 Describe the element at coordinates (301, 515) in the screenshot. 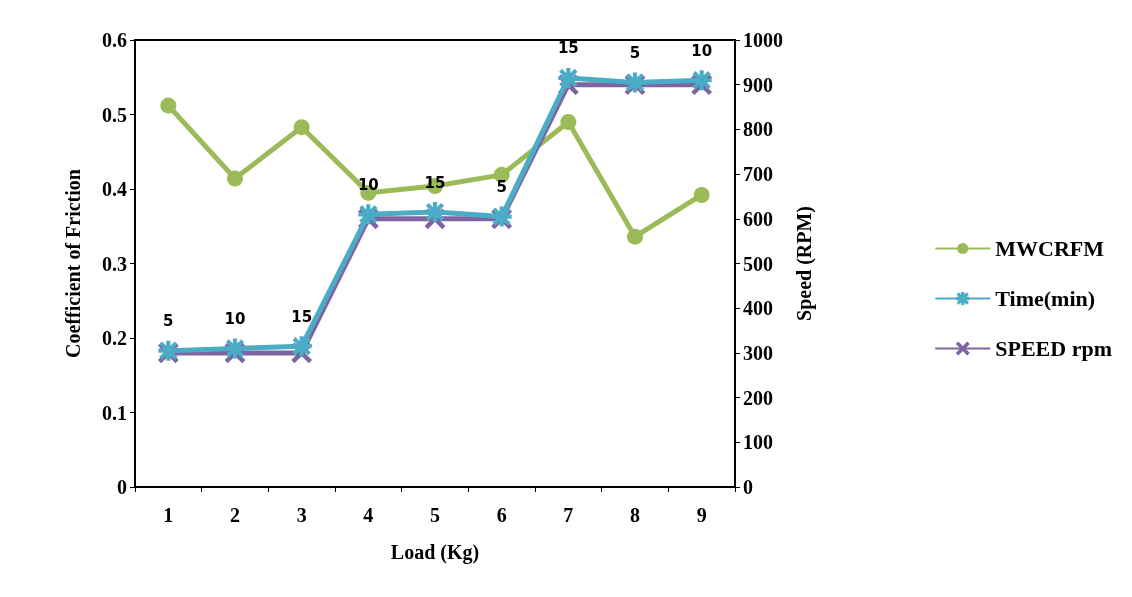

I see `x-tick-label: 3` at that location.